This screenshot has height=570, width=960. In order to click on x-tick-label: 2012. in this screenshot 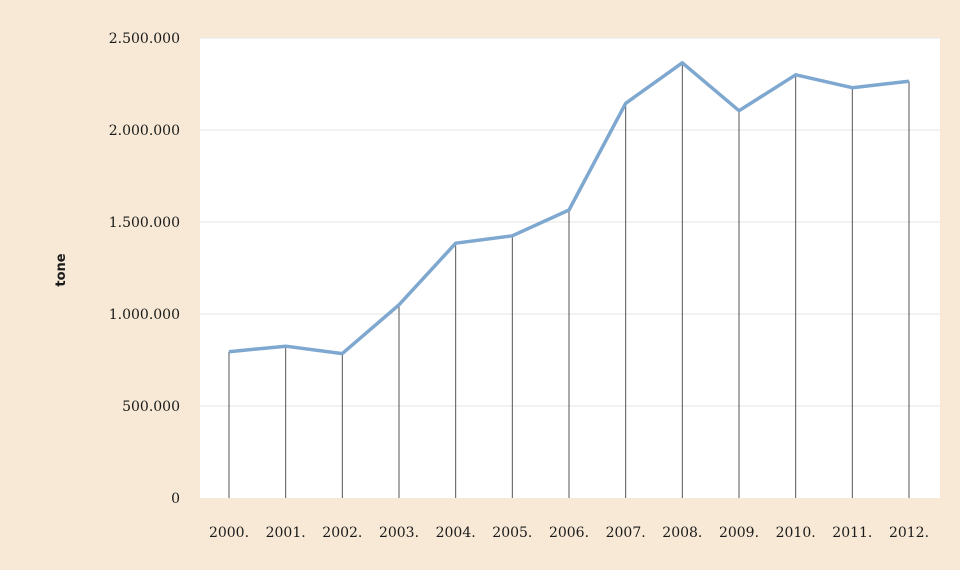, I will do `click(909, 533)`.